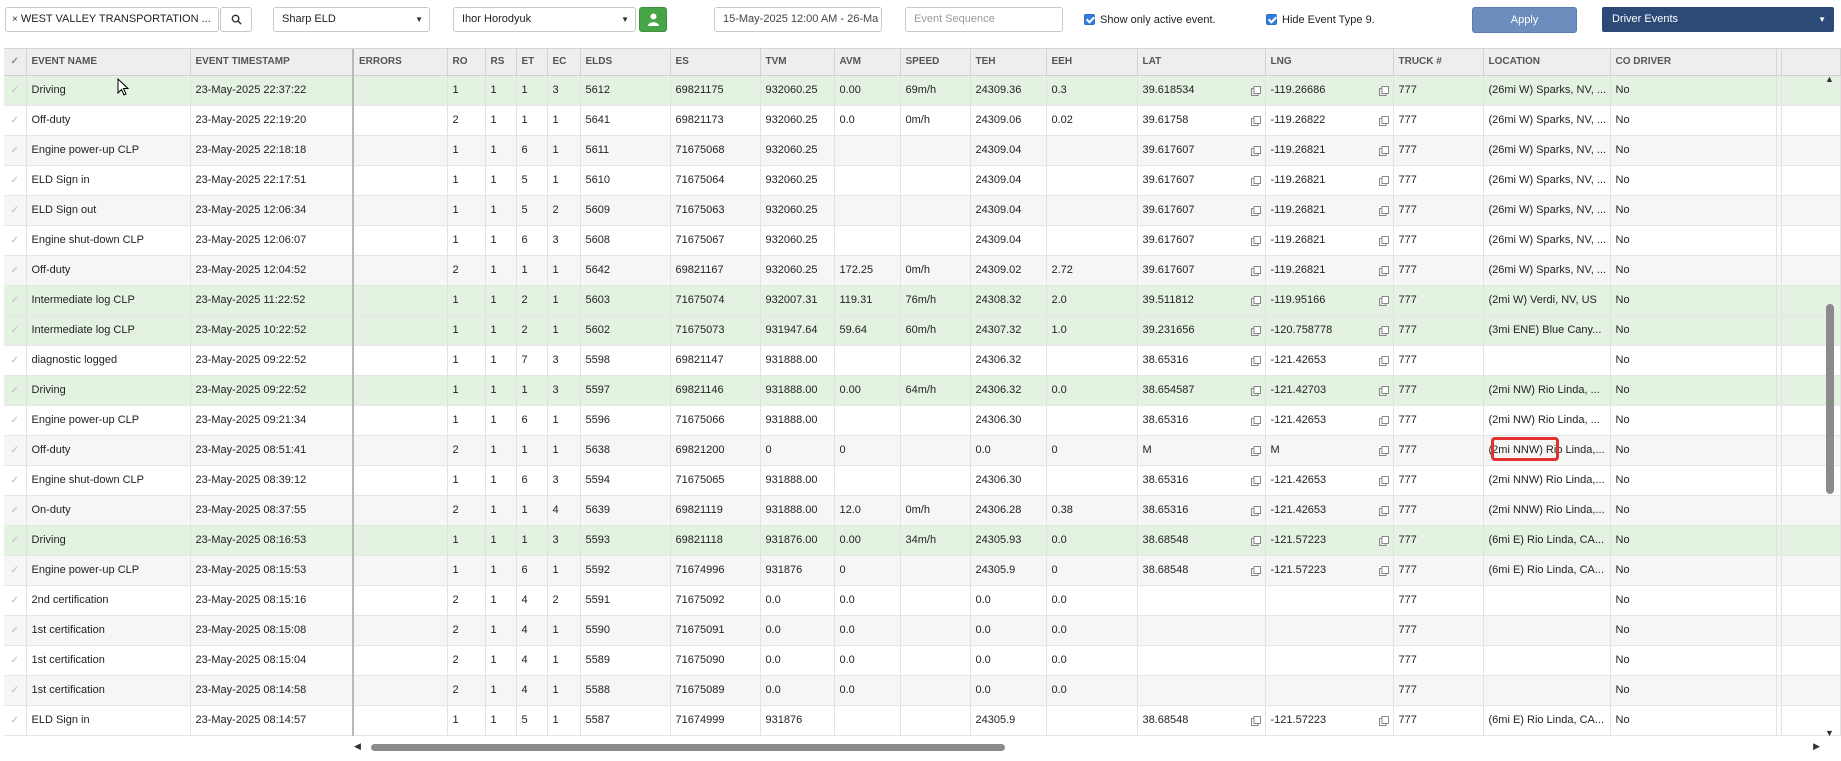 Image resolution: width=1841 pixels, height=761 pixels. I want to click on select-all-checkbox: ✓, so click(15, 62).